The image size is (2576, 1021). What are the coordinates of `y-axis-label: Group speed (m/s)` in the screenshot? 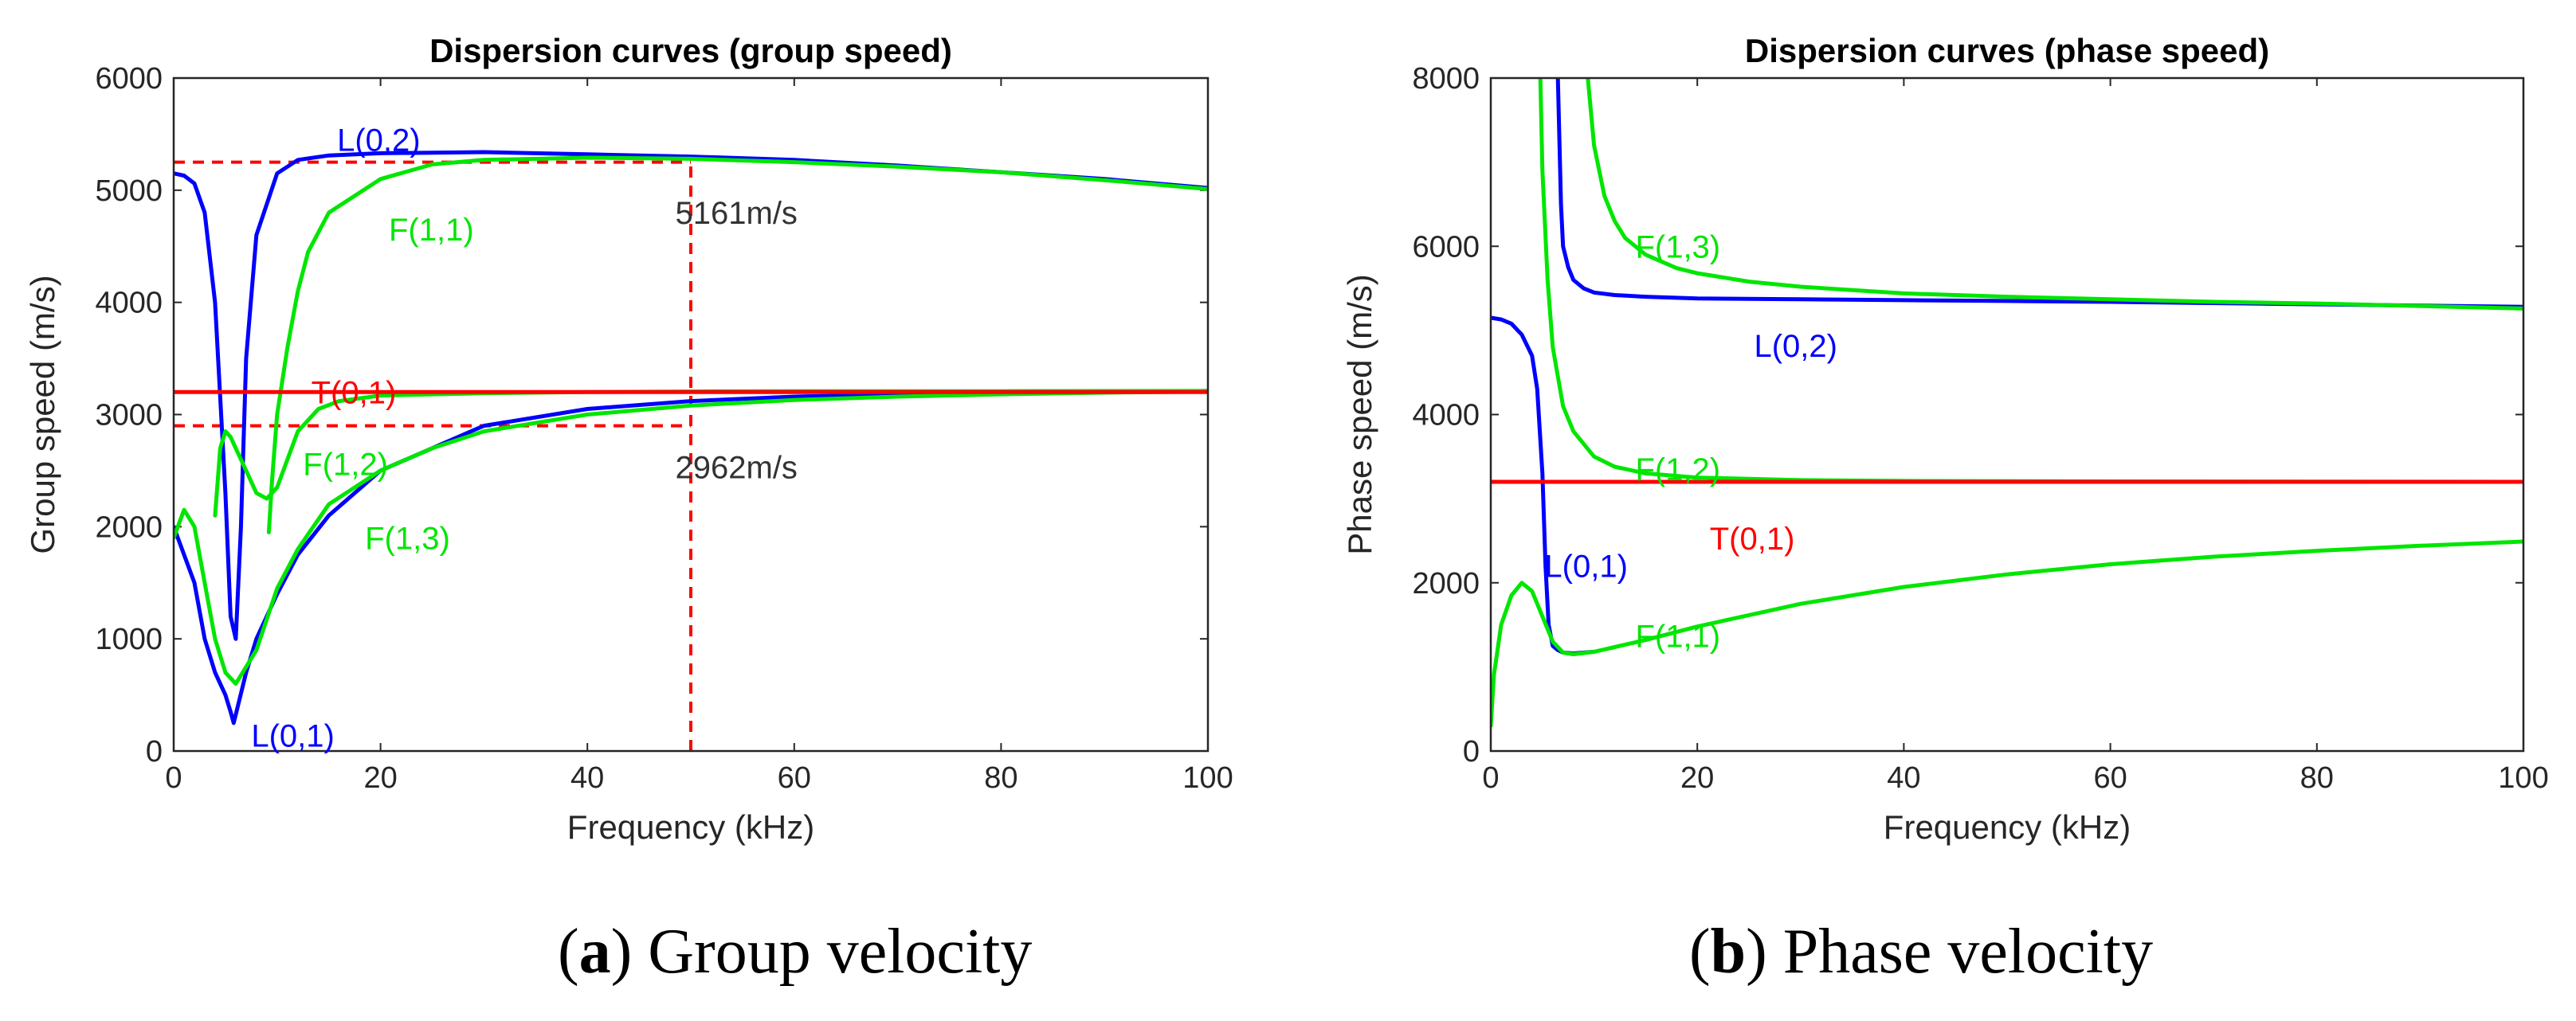 It's located at (42, 414).